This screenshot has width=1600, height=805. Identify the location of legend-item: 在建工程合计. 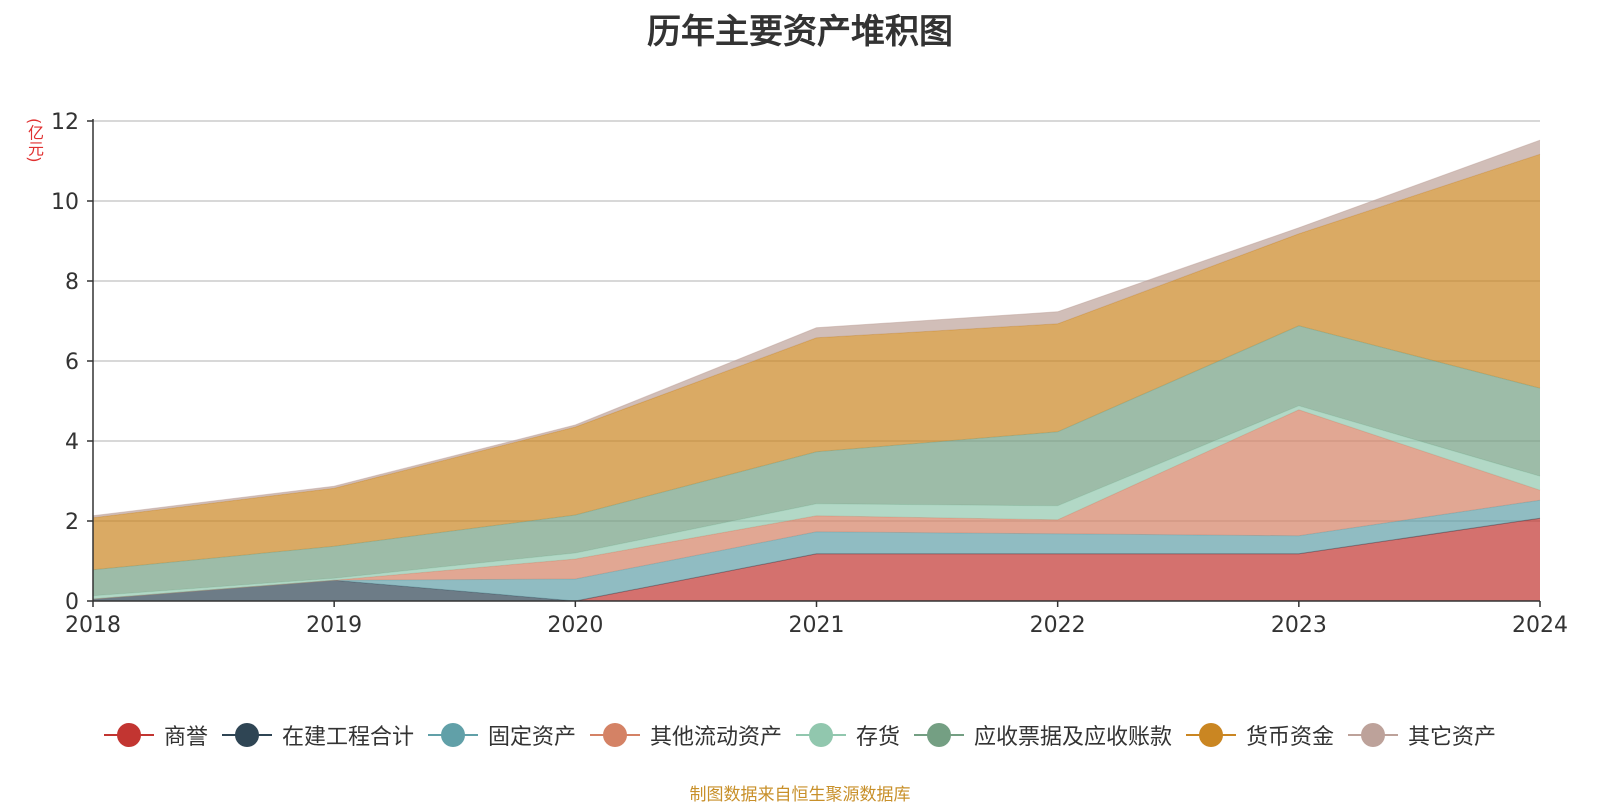
(317, 735).